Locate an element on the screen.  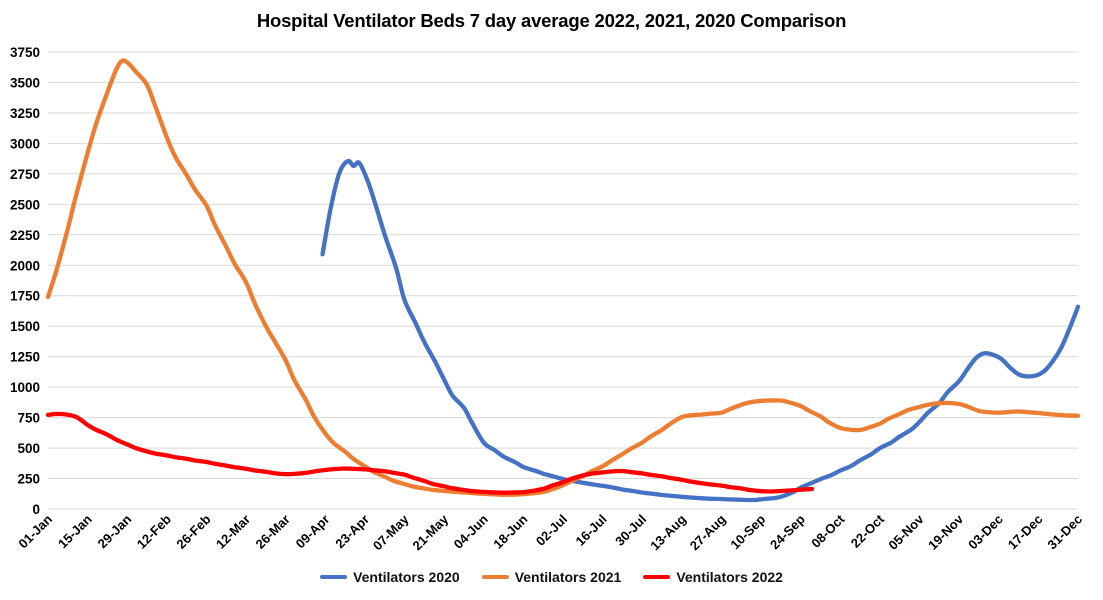
x-axis-label: 18-Jun is located at coordinates (510, 531).